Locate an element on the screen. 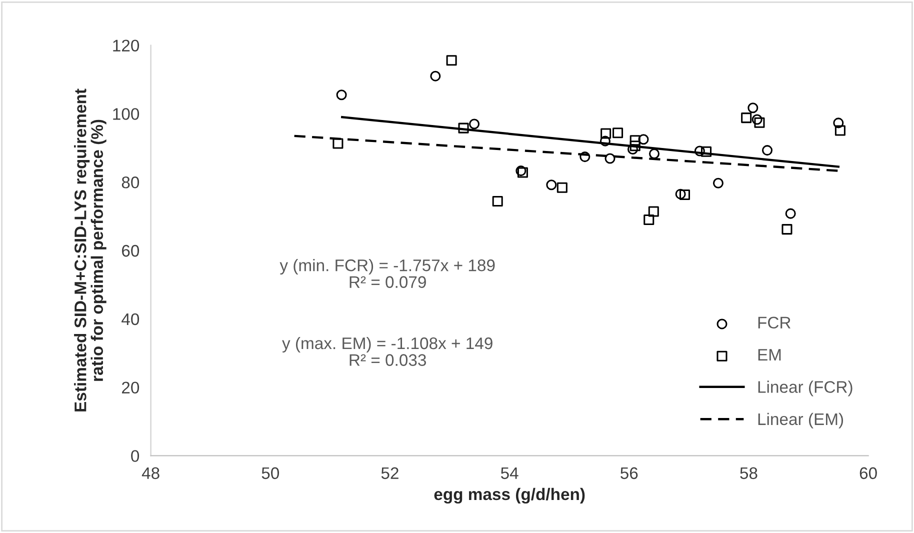  y-tick-label: 0 is located at coordinates (135, 456).